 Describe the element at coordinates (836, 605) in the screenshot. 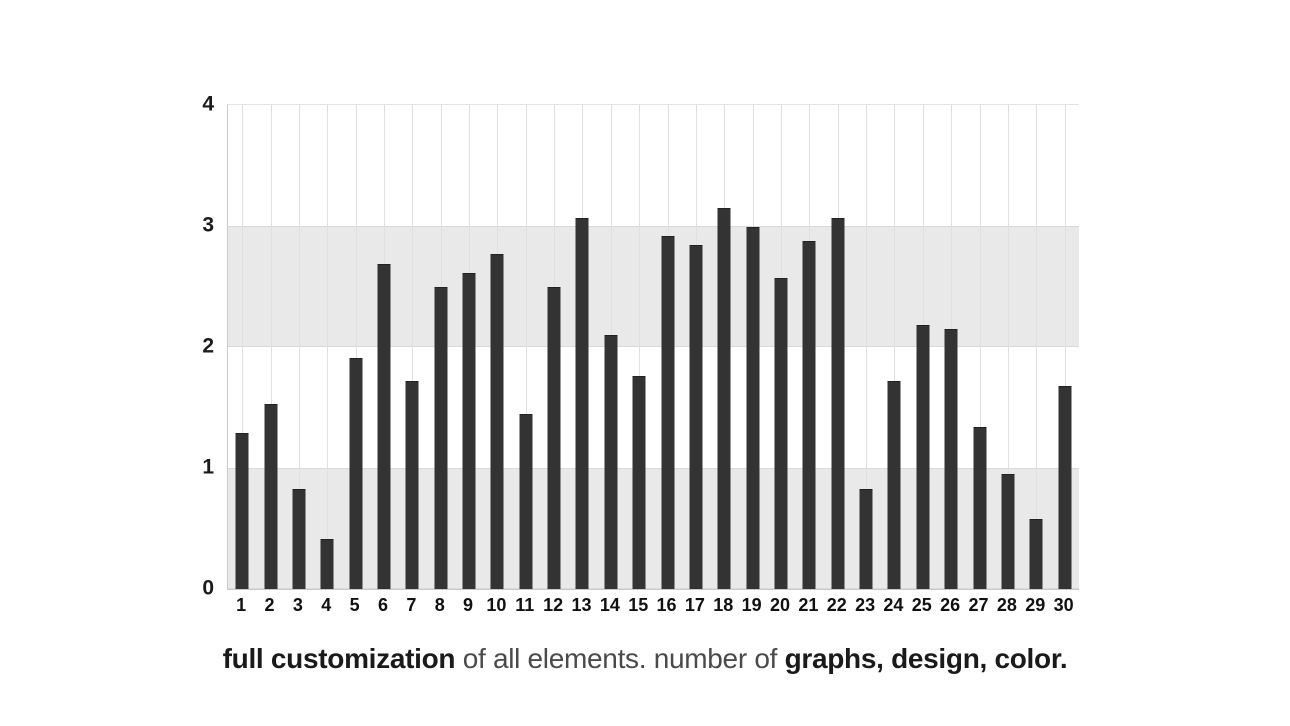

I see `x-tick-label: 22` at that location.